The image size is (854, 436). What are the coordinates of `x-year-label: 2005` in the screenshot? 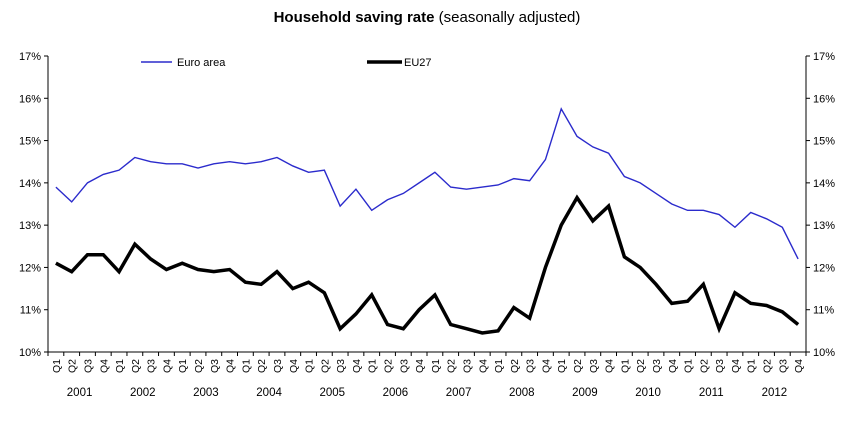 It's located at (332, 393).